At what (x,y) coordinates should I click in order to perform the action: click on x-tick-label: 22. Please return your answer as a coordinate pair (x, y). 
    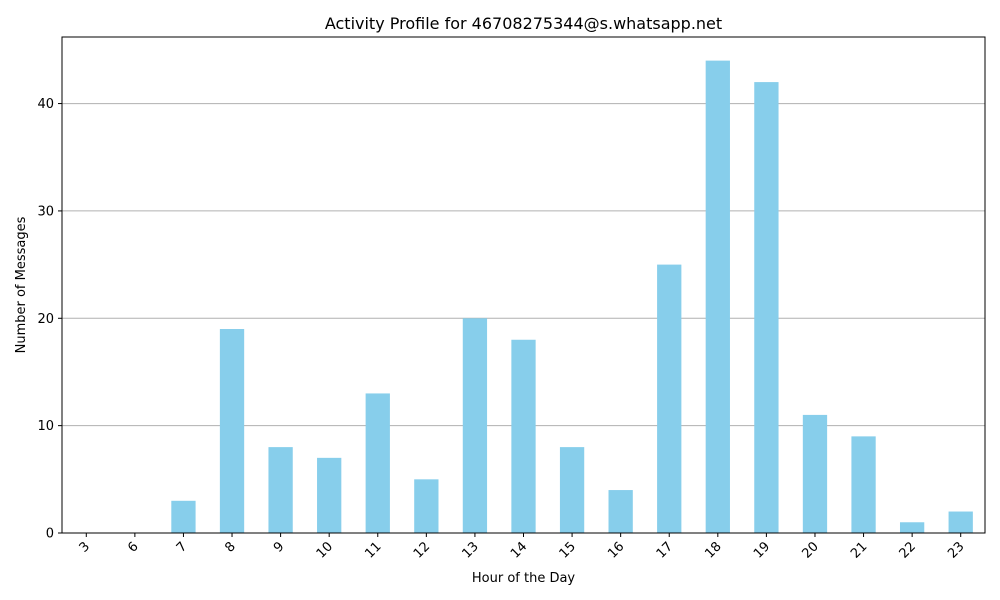
    Looking at the image, I should click on (908, 550).